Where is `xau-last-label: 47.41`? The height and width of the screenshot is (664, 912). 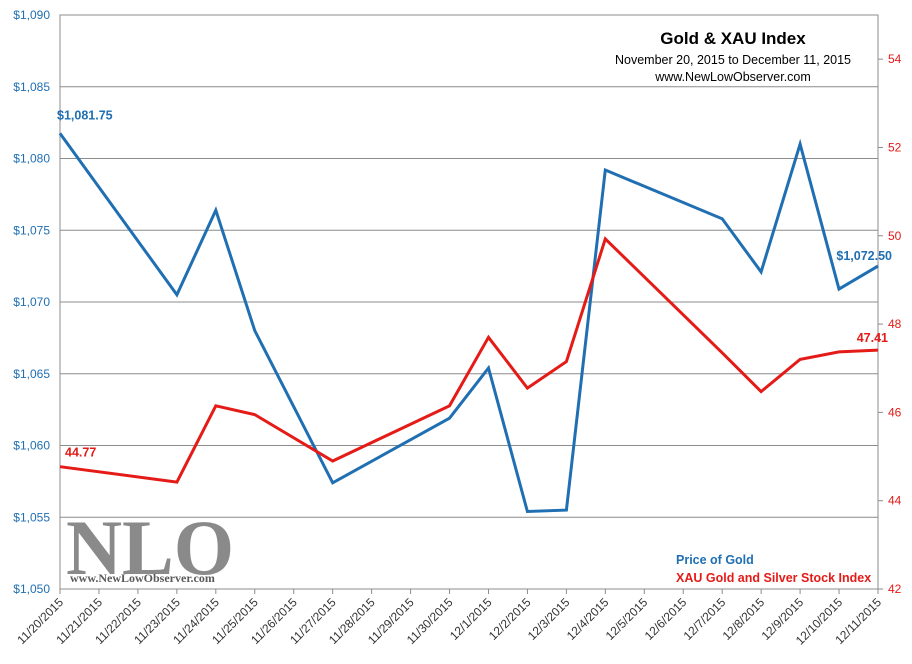 xau-last-label: 47.41 is located at coordinates (872, 338).